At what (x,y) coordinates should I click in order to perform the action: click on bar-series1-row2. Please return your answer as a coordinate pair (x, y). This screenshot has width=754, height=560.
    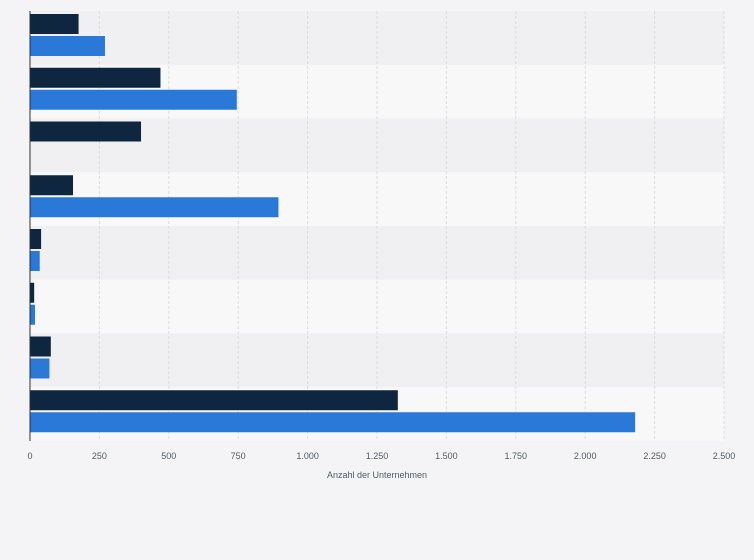
    Looking at the image, I should click on (95, 77).